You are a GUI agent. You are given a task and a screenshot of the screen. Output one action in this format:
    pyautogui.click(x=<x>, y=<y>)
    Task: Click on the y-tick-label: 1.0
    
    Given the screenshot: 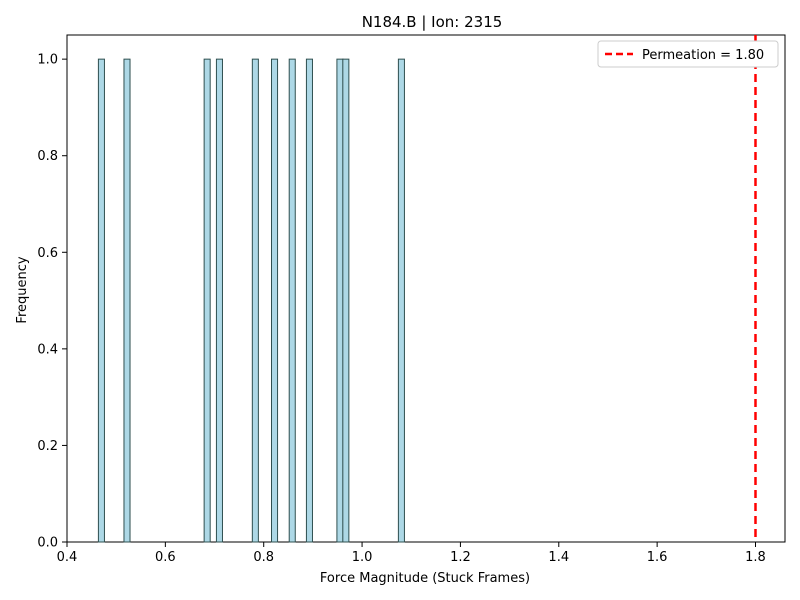 What is the action you would take?
    pyautogui.click(x=47, y=60)
    